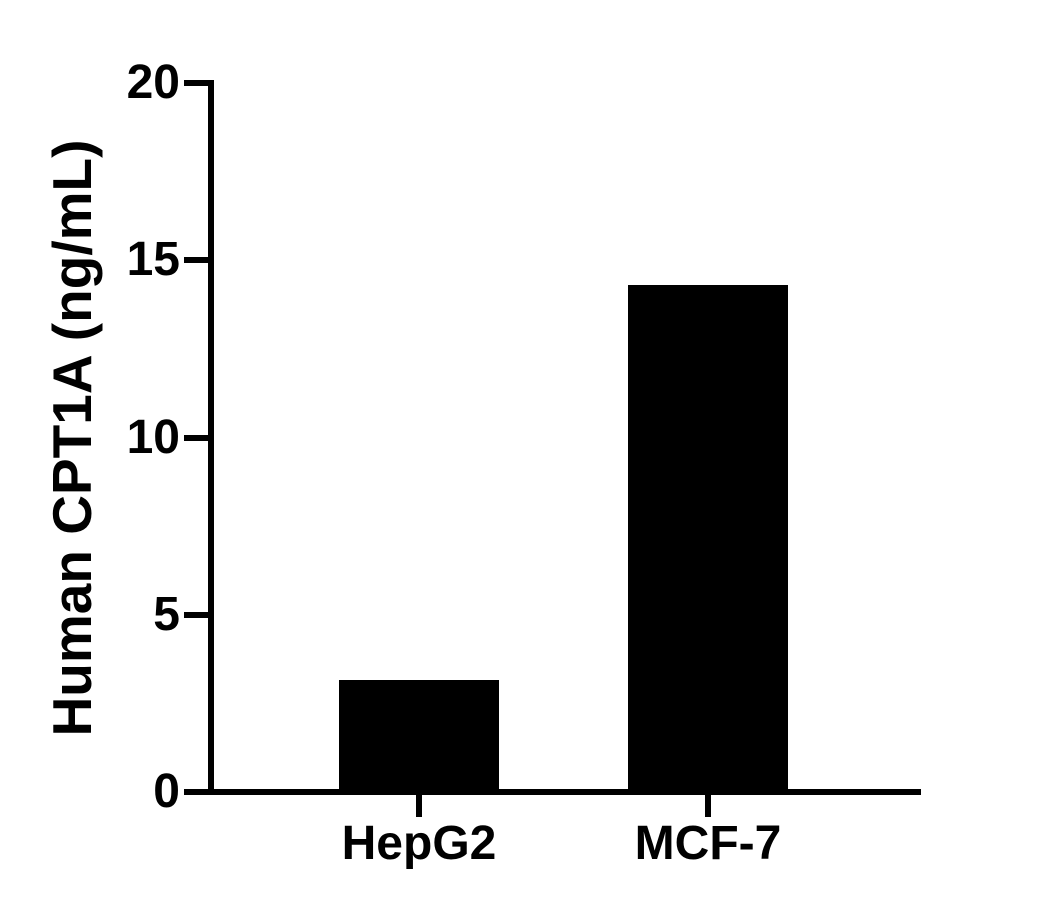 The width and height of the screenshot is (1057, 909). I want to click on bar-hepg2, so click(419, 736).